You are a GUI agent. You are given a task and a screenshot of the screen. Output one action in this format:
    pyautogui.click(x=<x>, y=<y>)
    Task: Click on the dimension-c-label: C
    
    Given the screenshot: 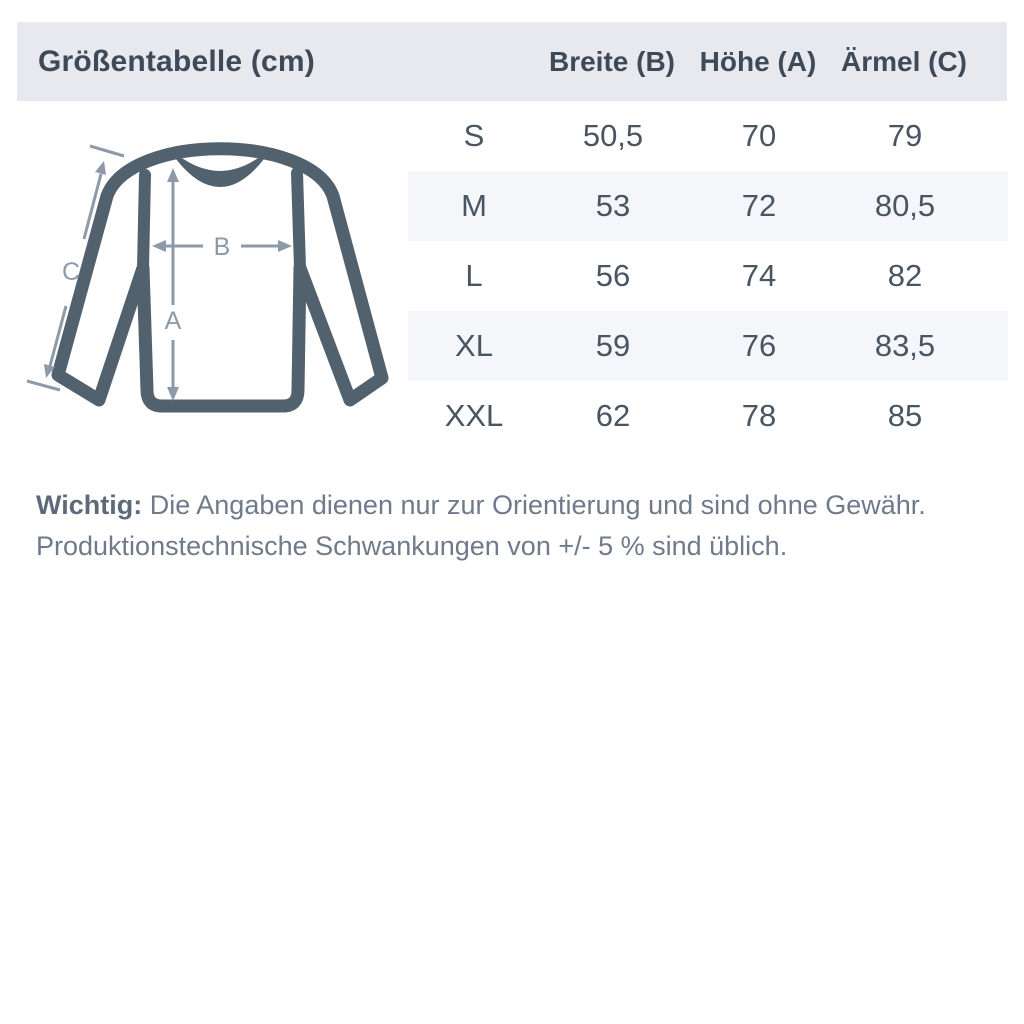 What is the action you would take?
    pyautogui.click(x=71, y=272)
    